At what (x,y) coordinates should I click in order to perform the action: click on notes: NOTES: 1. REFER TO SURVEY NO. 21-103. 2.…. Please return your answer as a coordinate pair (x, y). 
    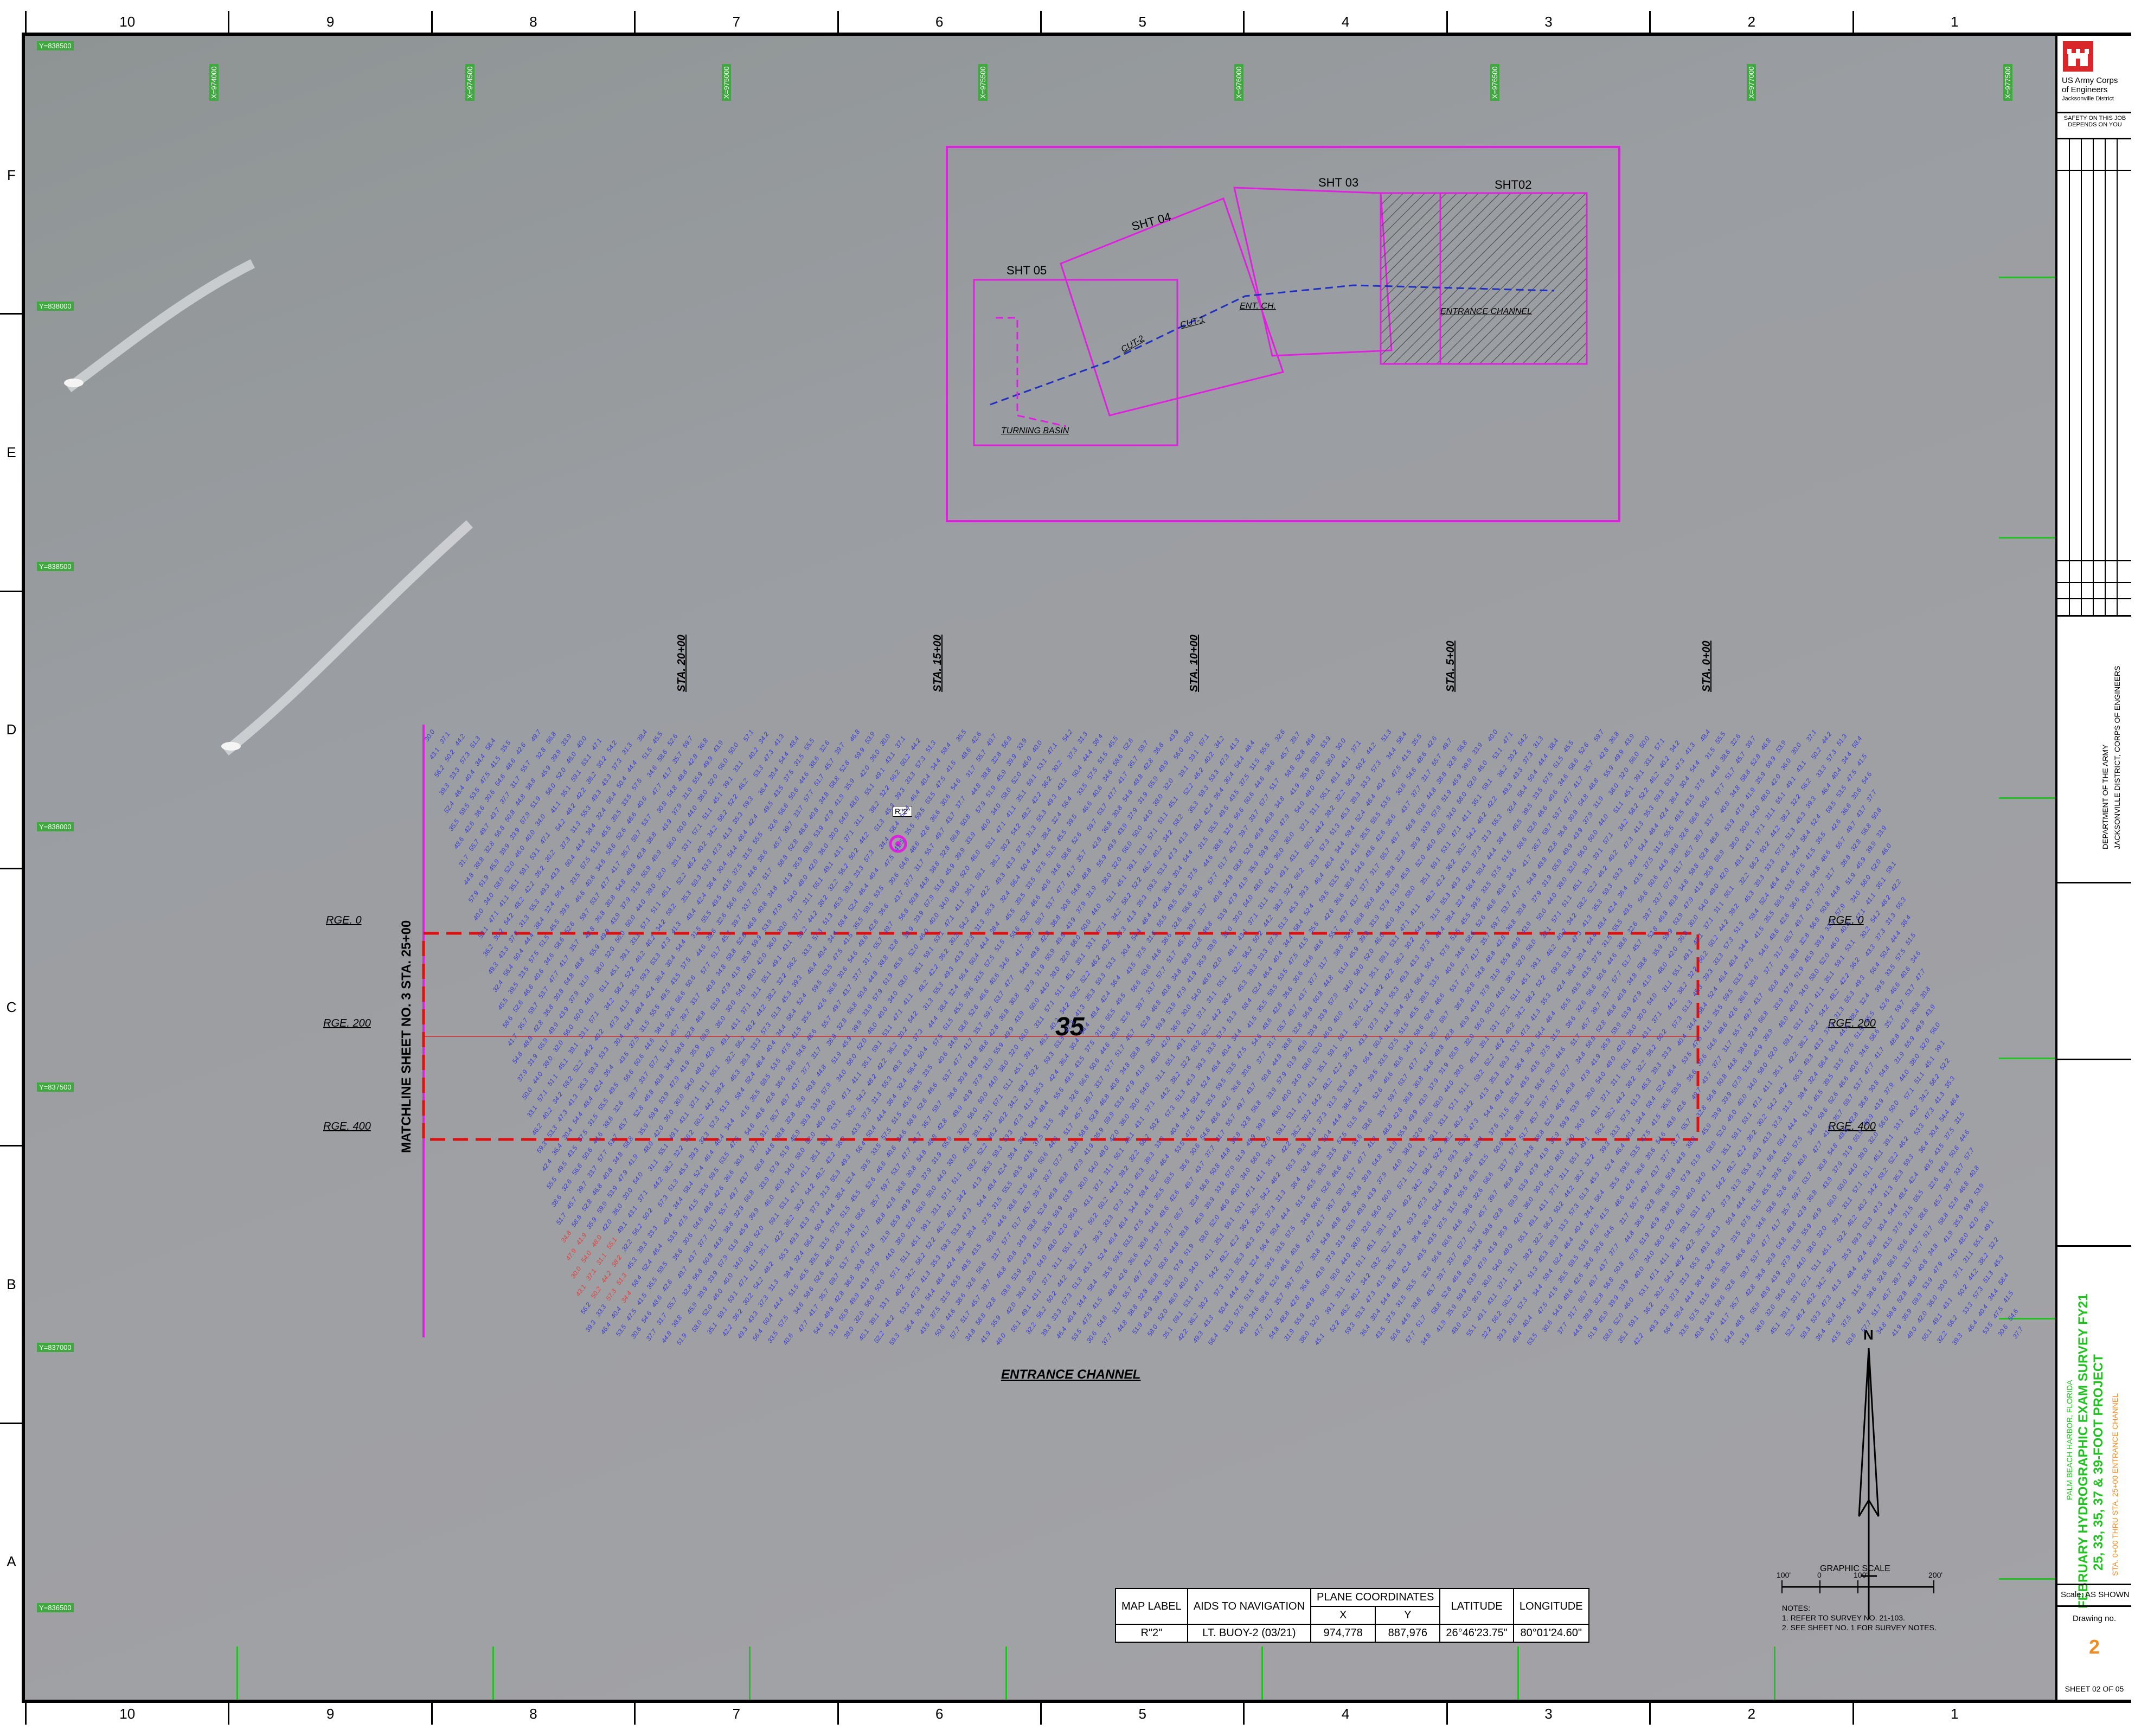
    Looking at the image, I should click on (1859, 1617).